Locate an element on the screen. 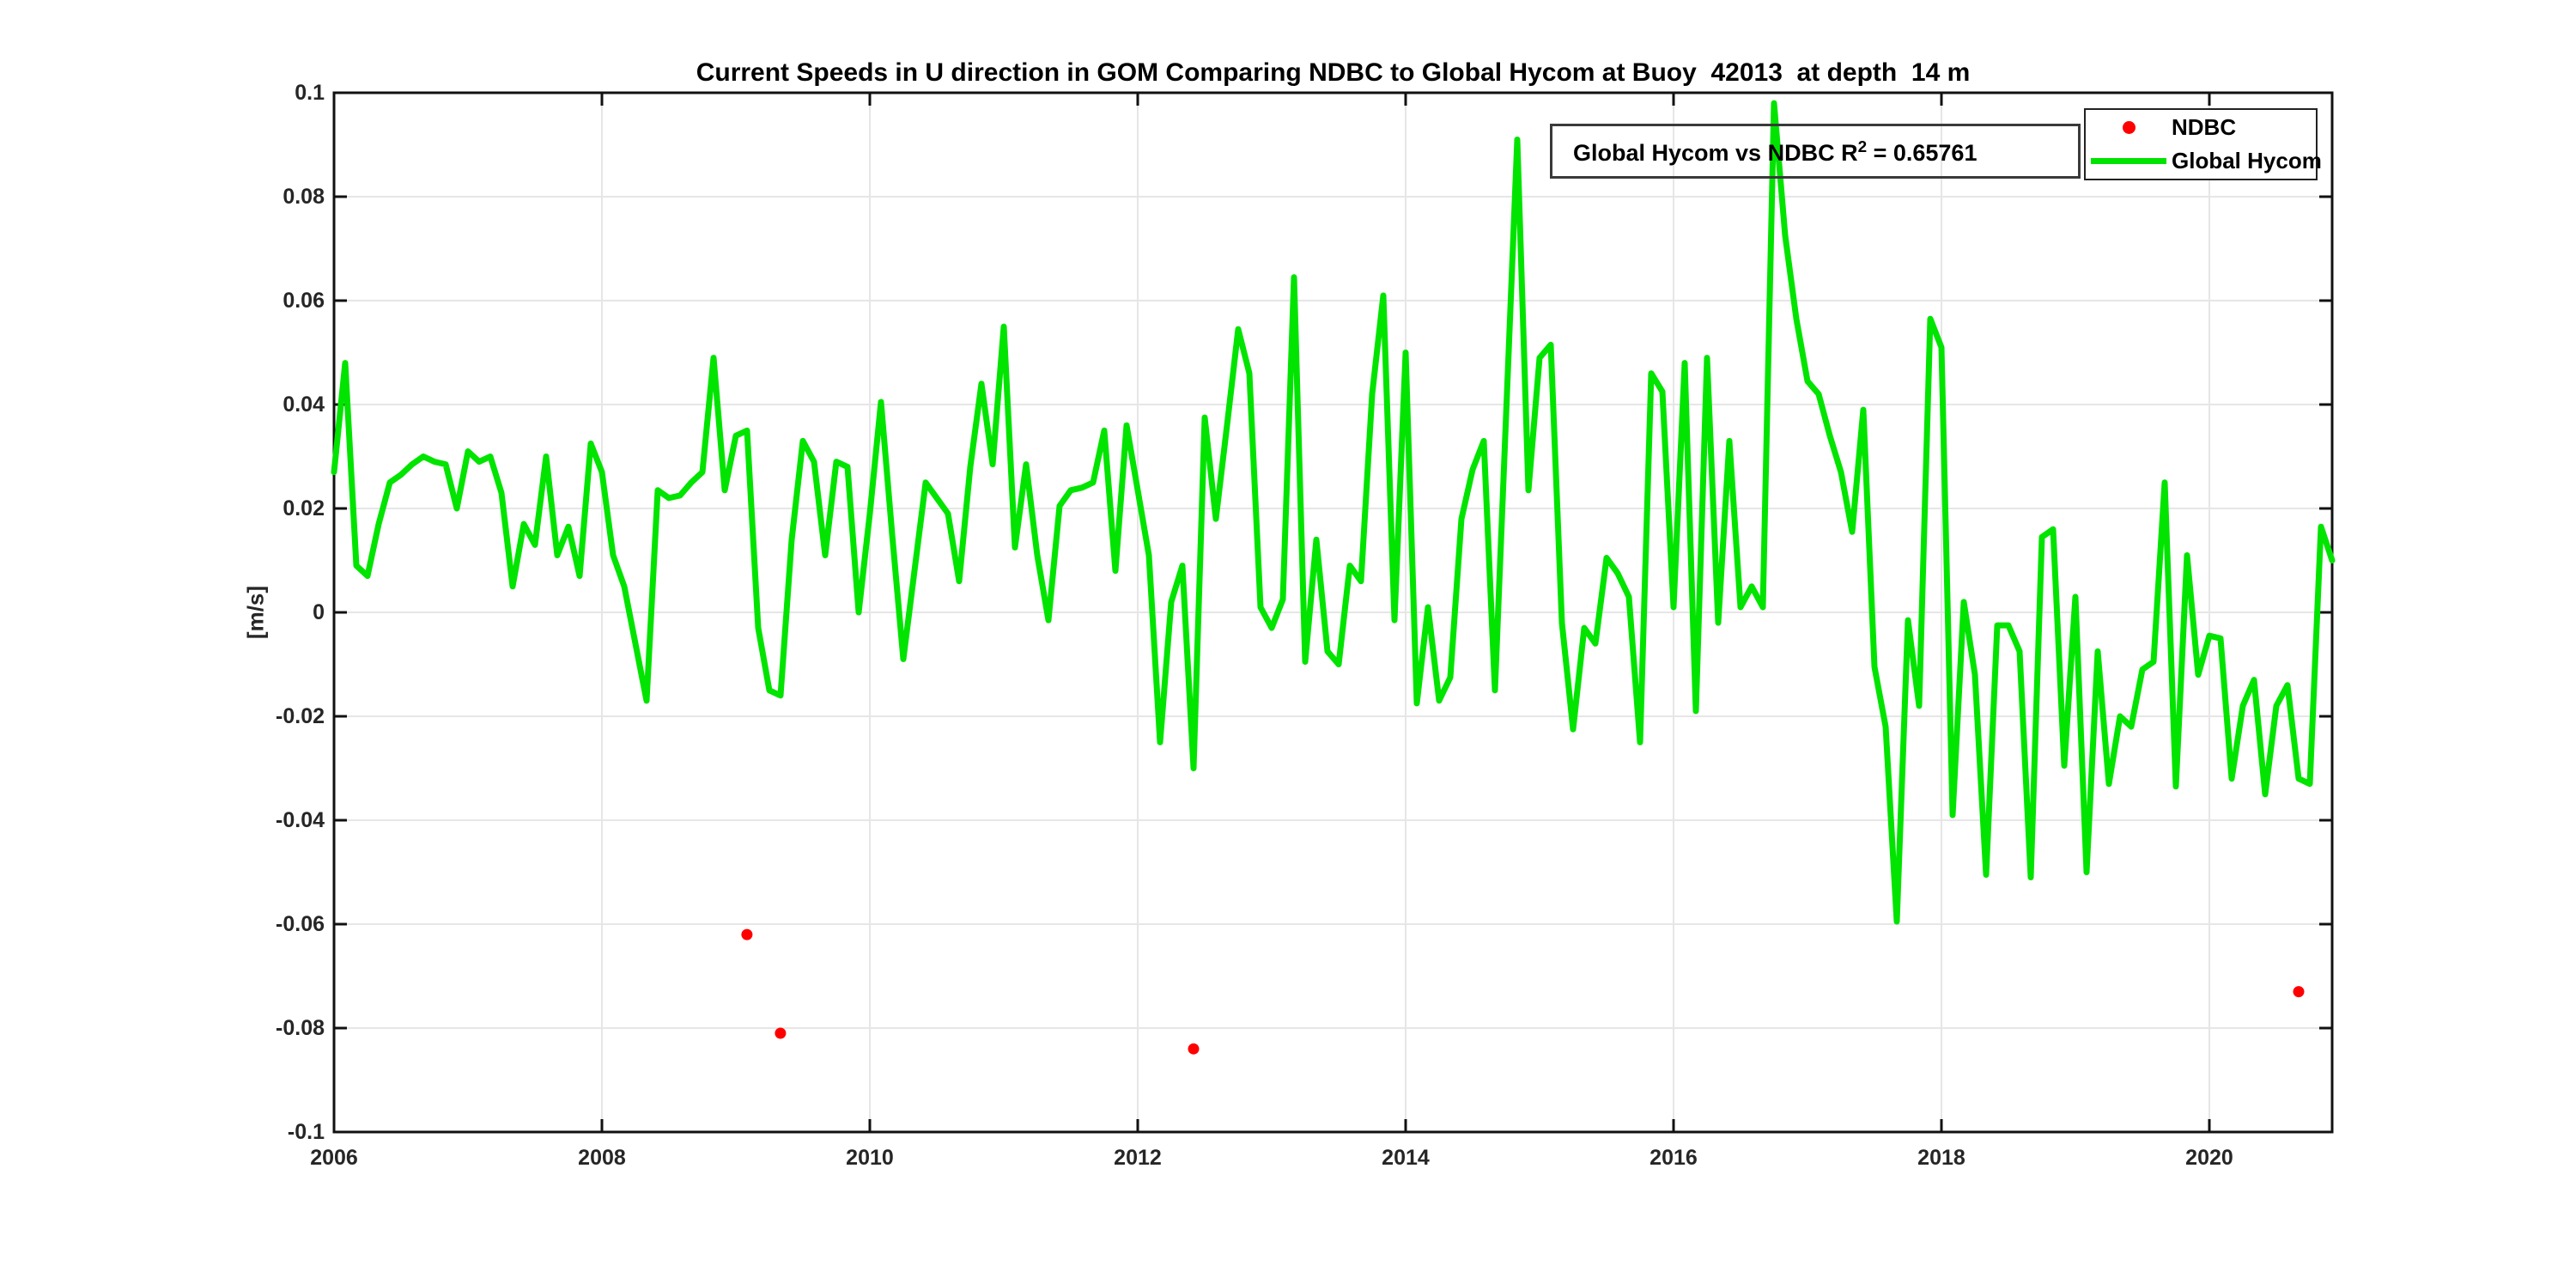  ndbc-marker-token is located at coordinates (2129, 128).